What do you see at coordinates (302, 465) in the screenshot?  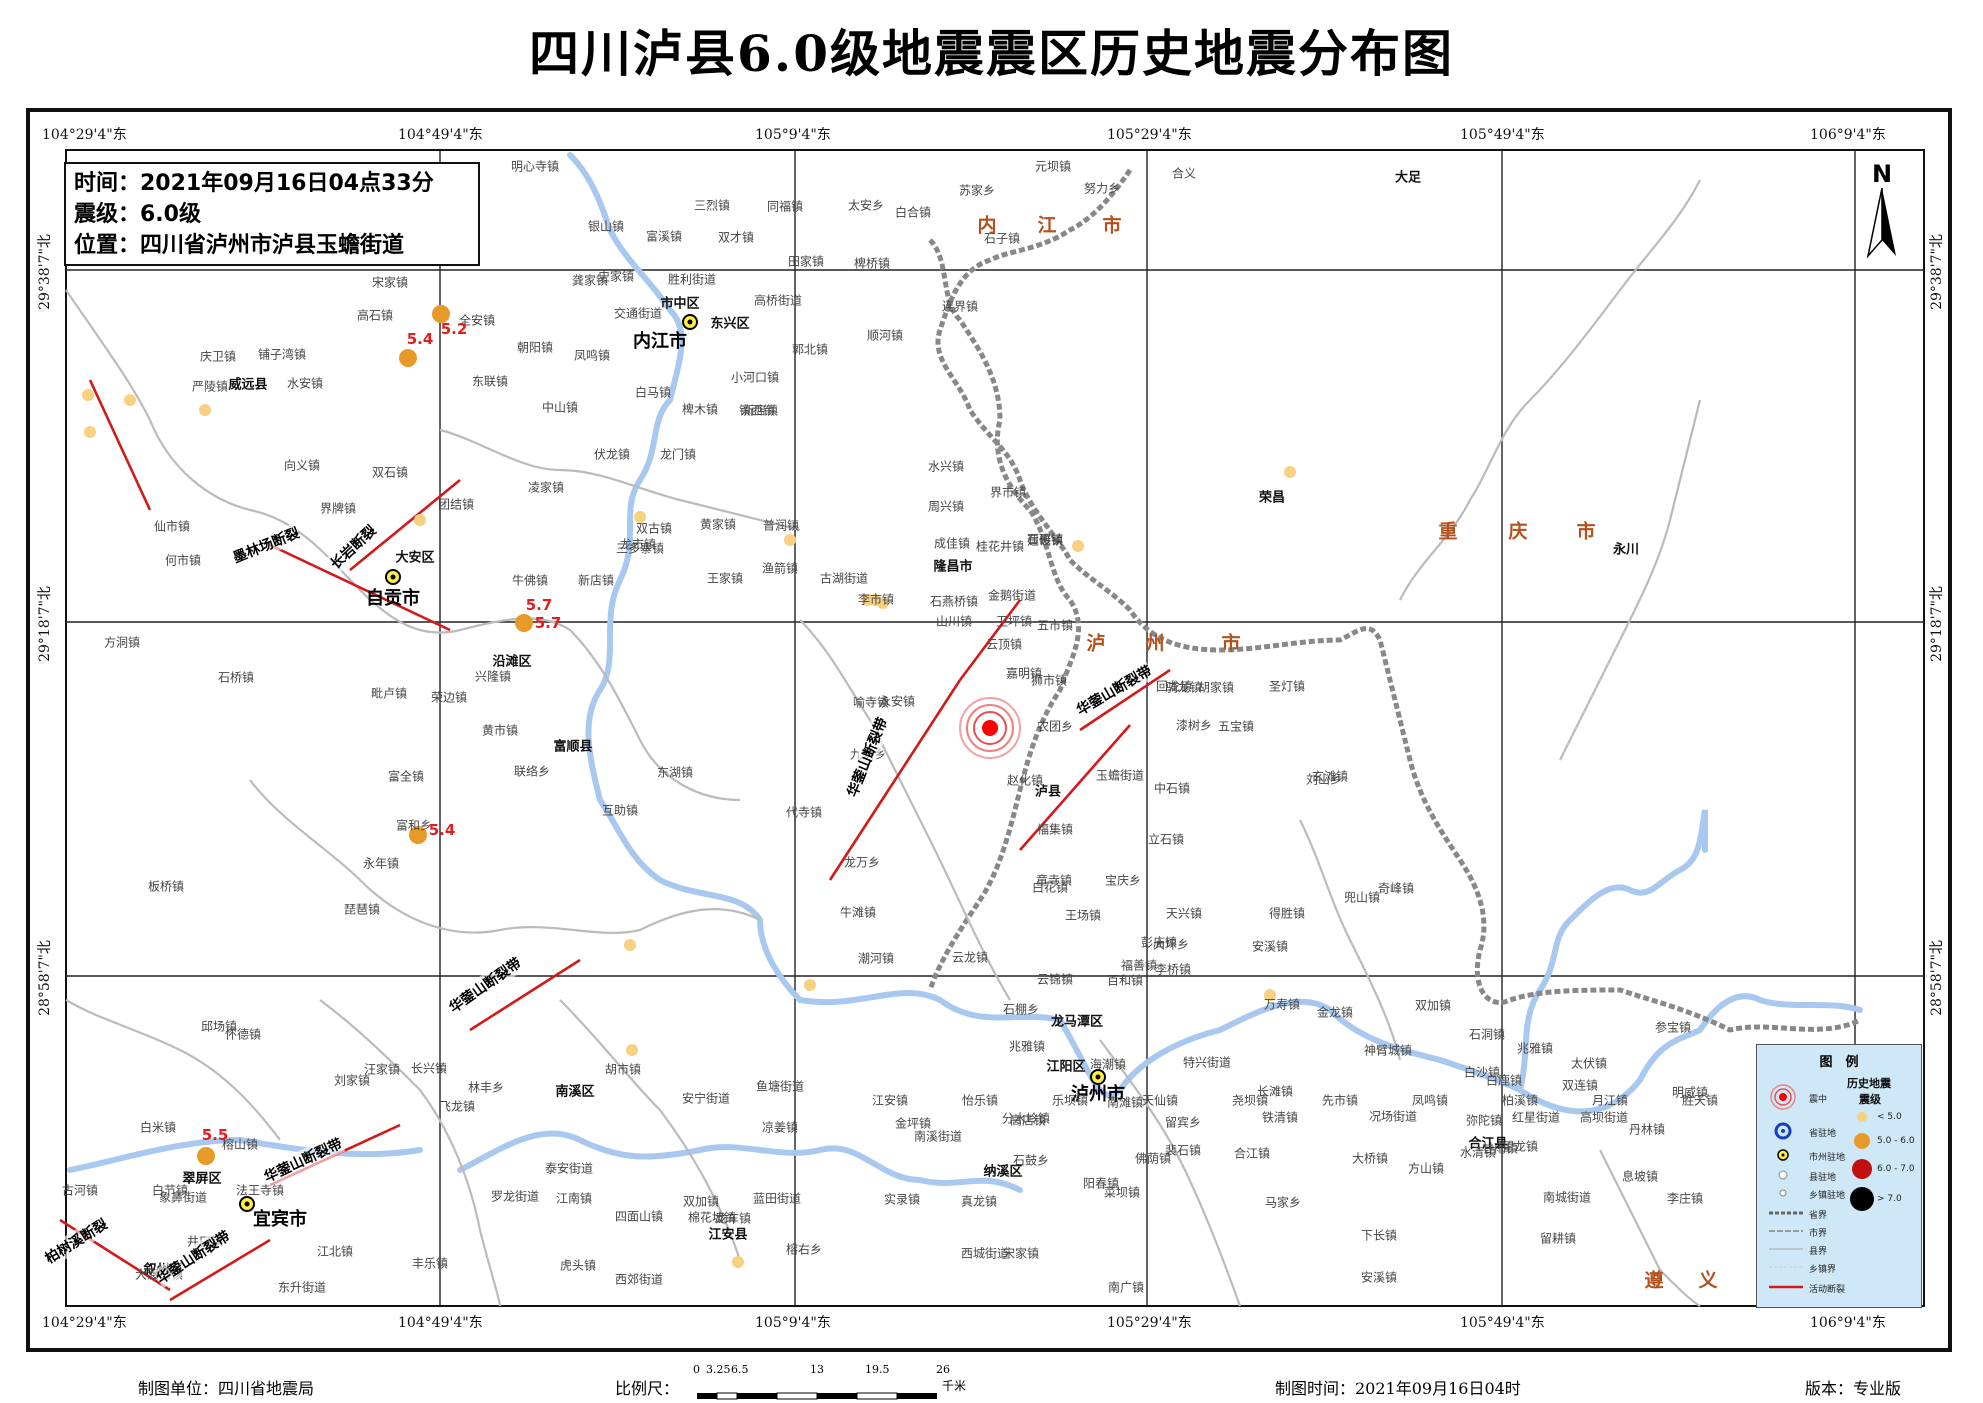 I see `town-label: 向义镇` at bounding box center [302, 465].